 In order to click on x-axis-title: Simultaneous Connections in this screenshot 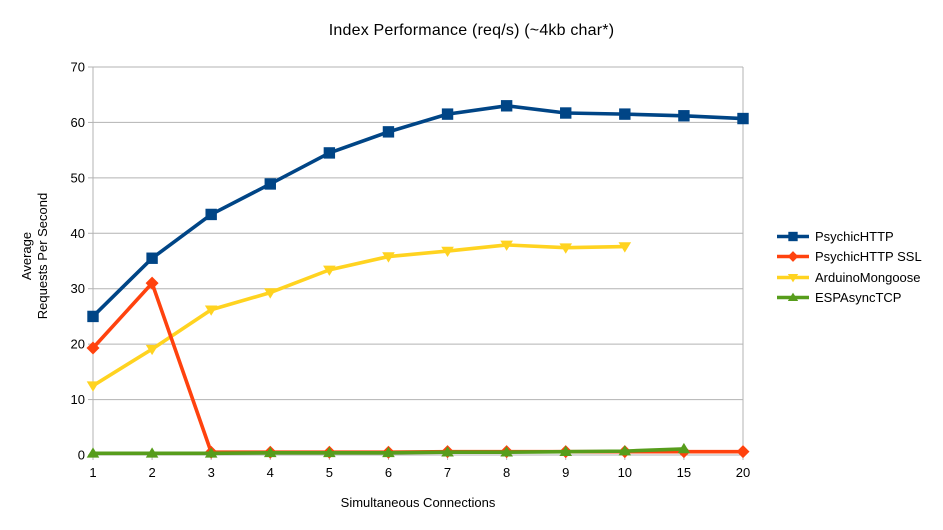, I will do `click(418, 502)`.